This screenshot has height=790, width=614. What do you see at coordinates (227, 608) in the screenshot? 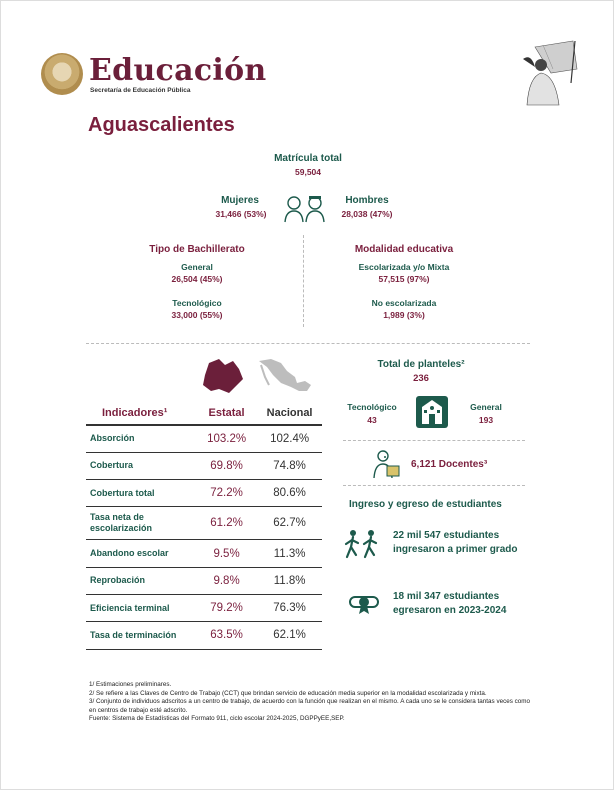
I see `row-estatal: 79.2%` at bounding box center [227, 608].